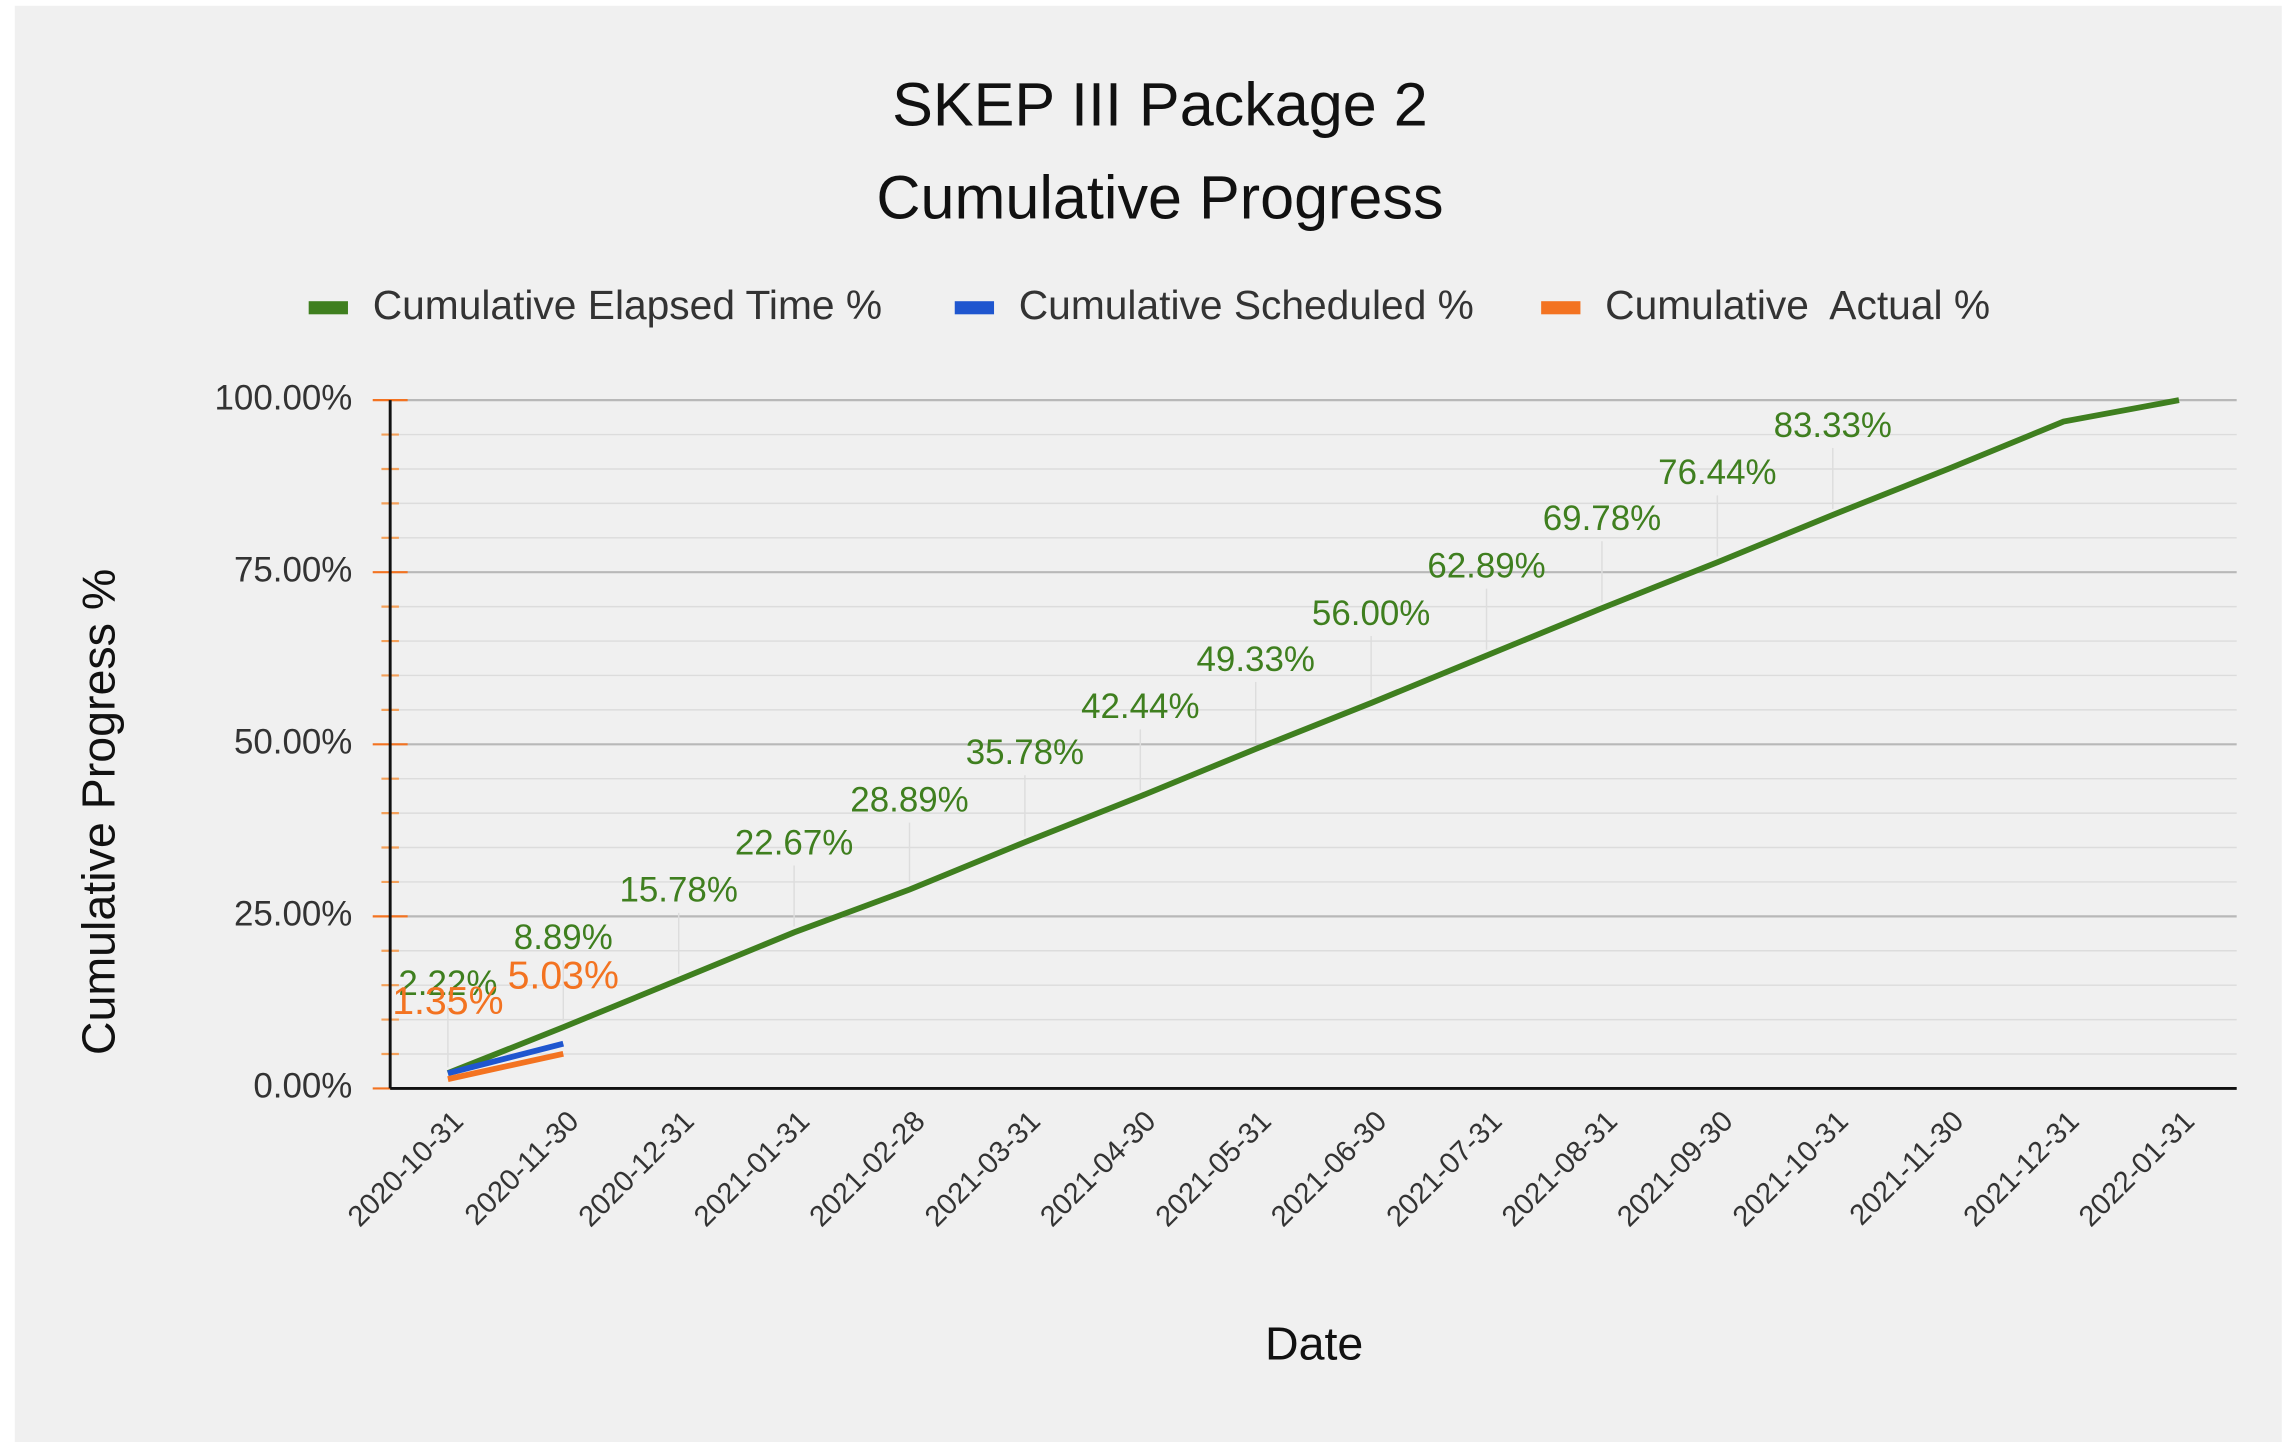 The height and width of the screenshot is (1442, 2282). I want to click on data-label: 49.33%, so click(1256, 659).